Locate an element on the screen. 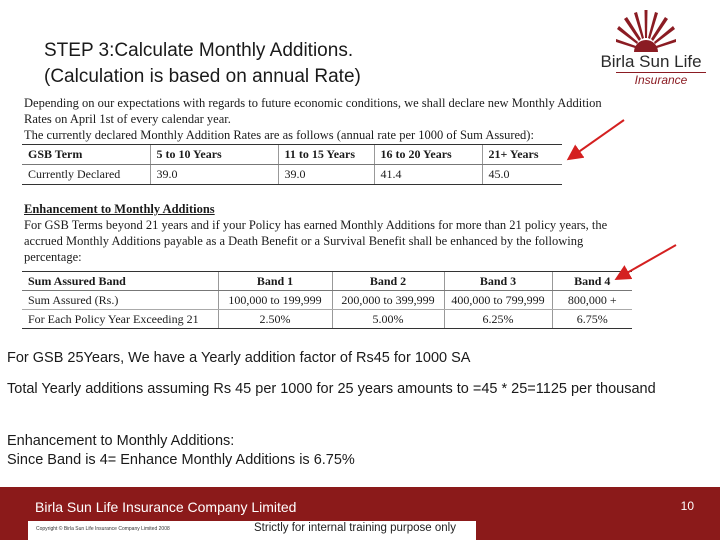  title-line-2: (Calculation is based on annual Rate) is located at coordinates (202, 76).